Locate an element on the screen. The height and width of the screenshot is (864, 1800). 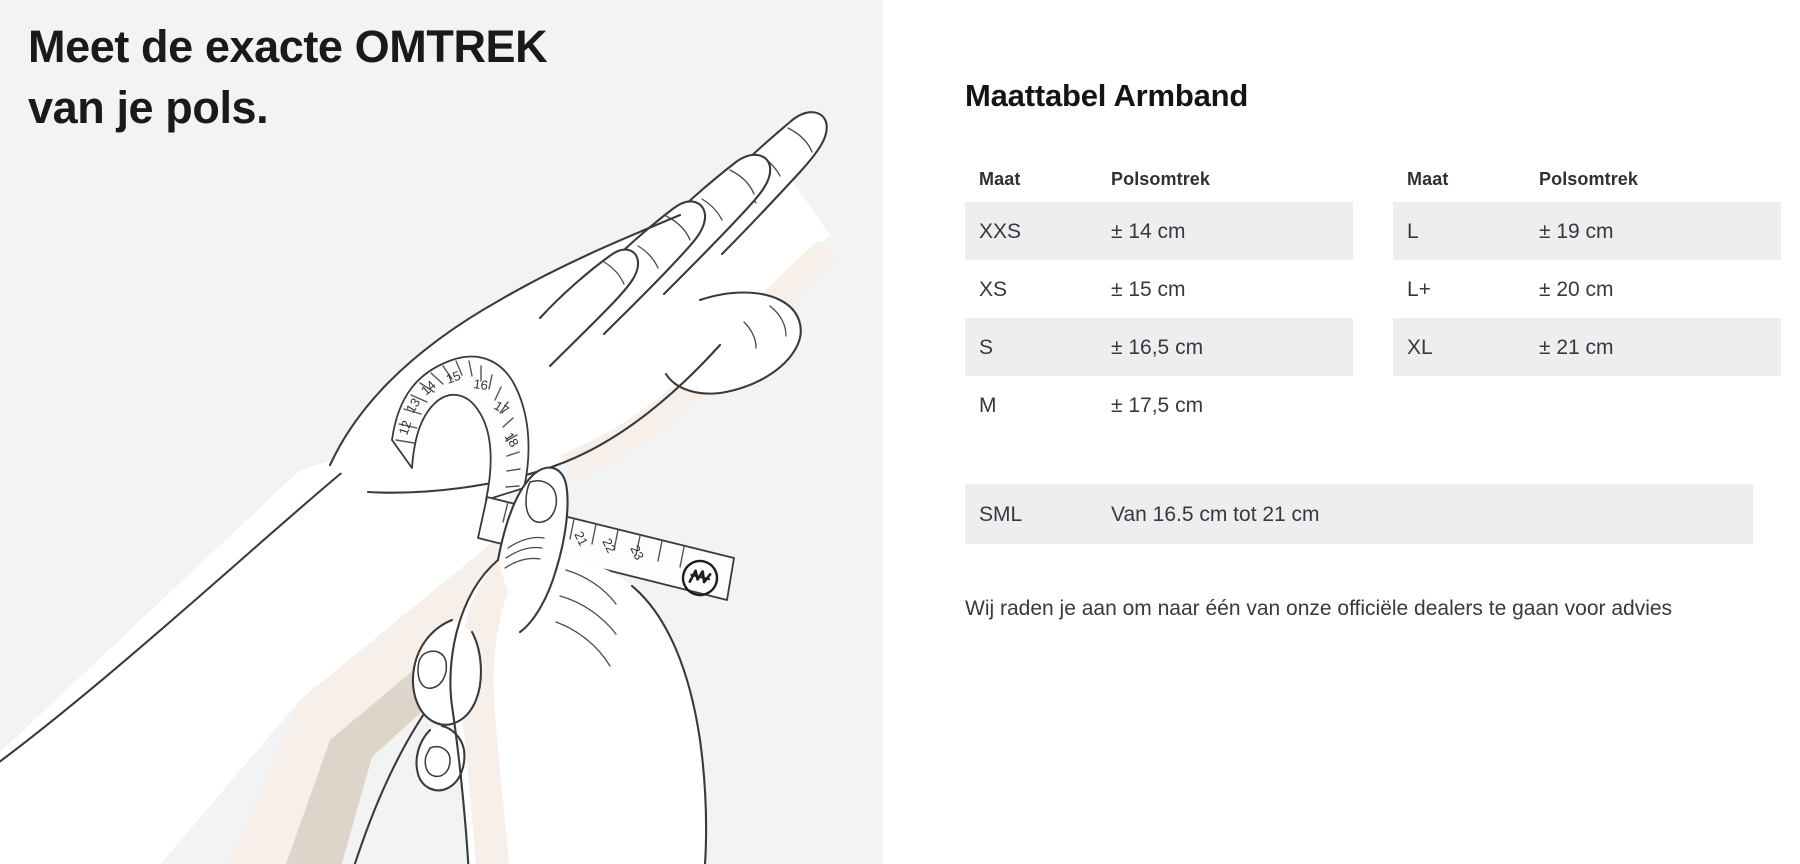
cell-circumference: ± 15 cm is located at coordinates (1148, 289).